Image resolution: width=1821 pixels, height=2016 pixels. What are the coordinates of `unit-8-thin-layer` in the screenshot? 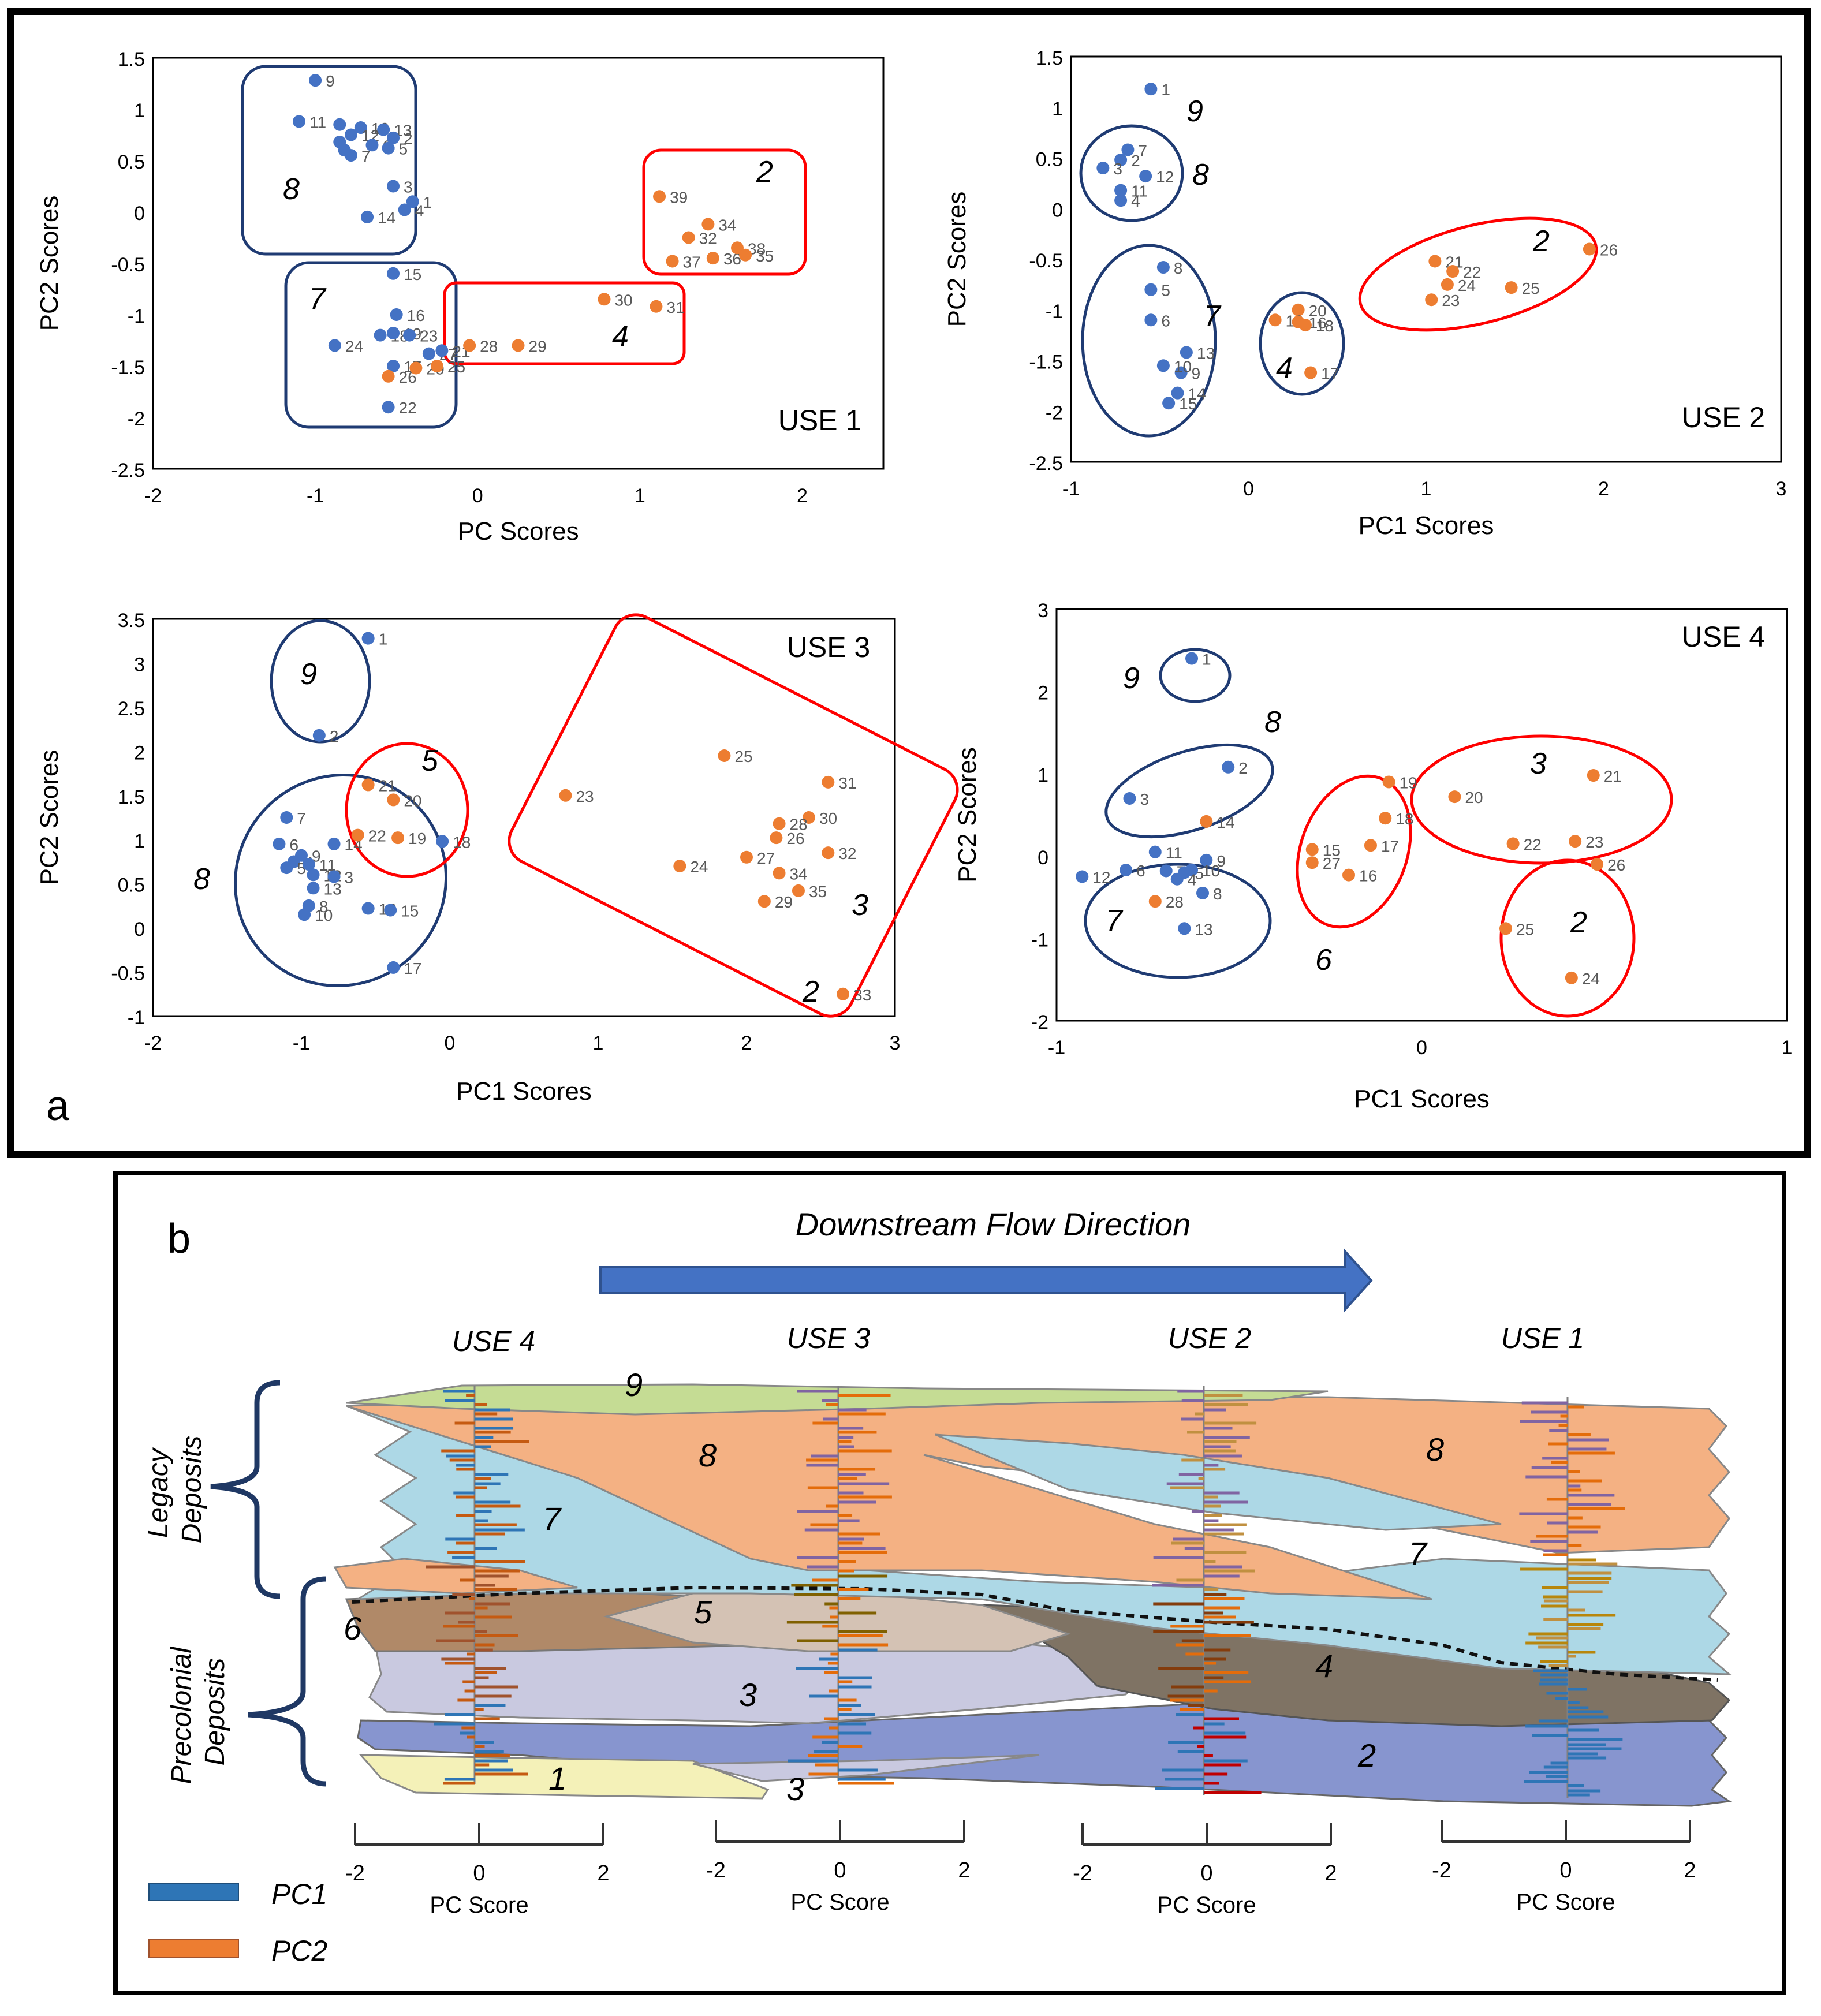 It's located at (455, 1576).